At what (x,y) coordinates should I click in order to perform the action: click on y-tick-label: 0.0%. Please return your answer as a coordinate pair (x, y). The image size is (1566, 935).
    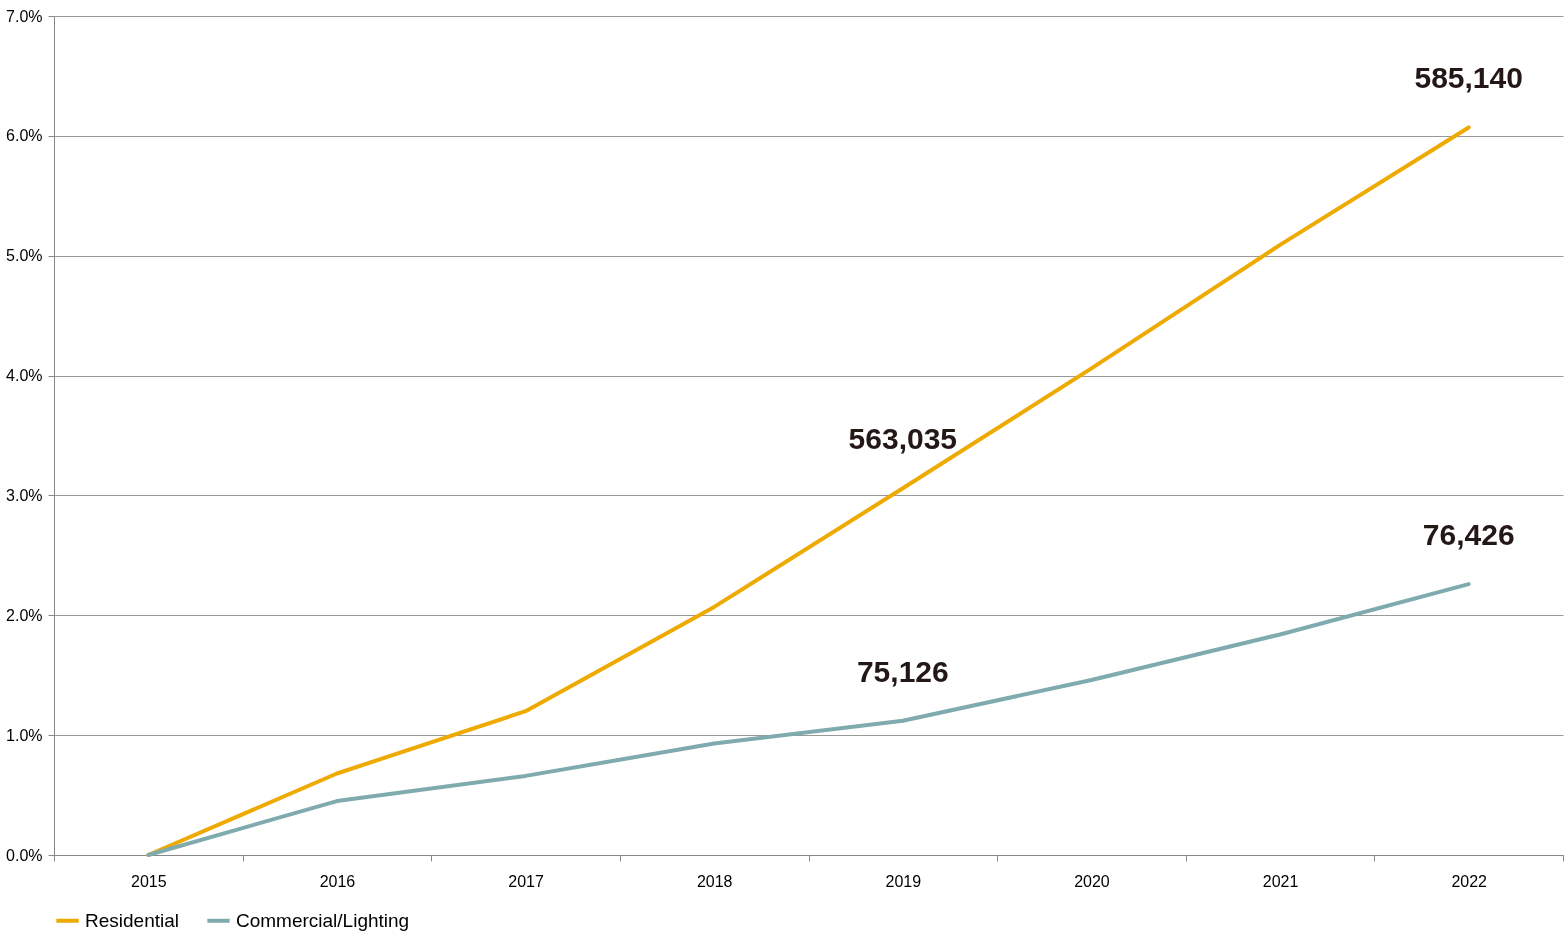
    Looking at the image, I should click on (24, 855).